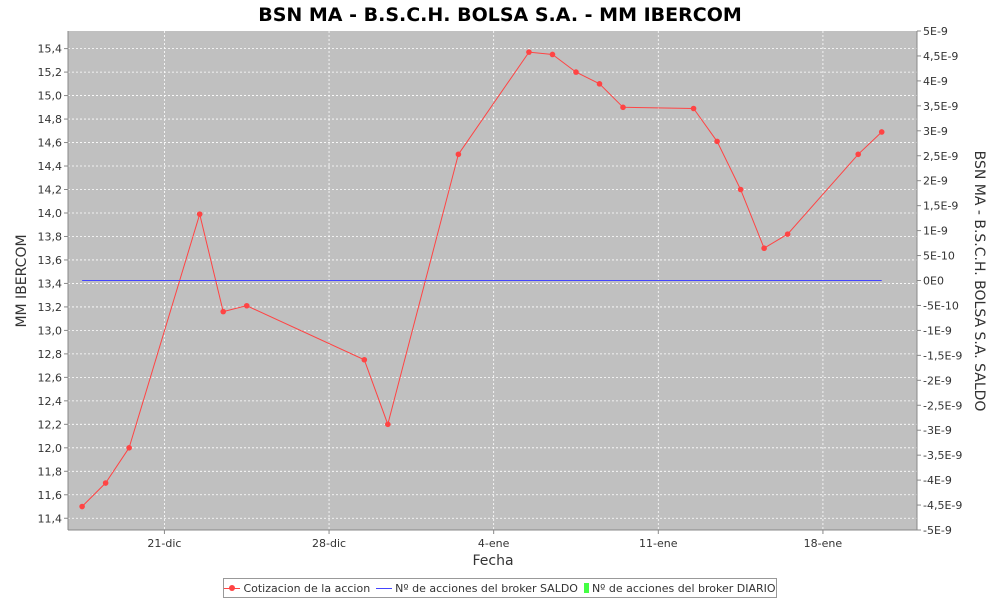  I want to click on y2-tick-label: -4E-9, so click(937, 480).